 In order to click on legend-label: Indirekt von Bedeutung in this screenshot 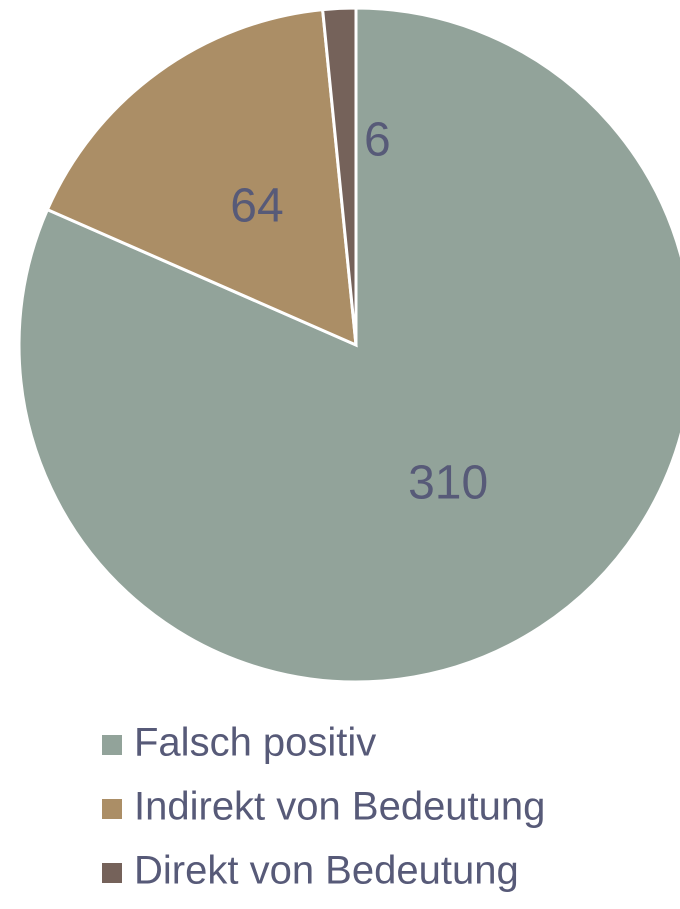, I will do `click(339, 807)`.